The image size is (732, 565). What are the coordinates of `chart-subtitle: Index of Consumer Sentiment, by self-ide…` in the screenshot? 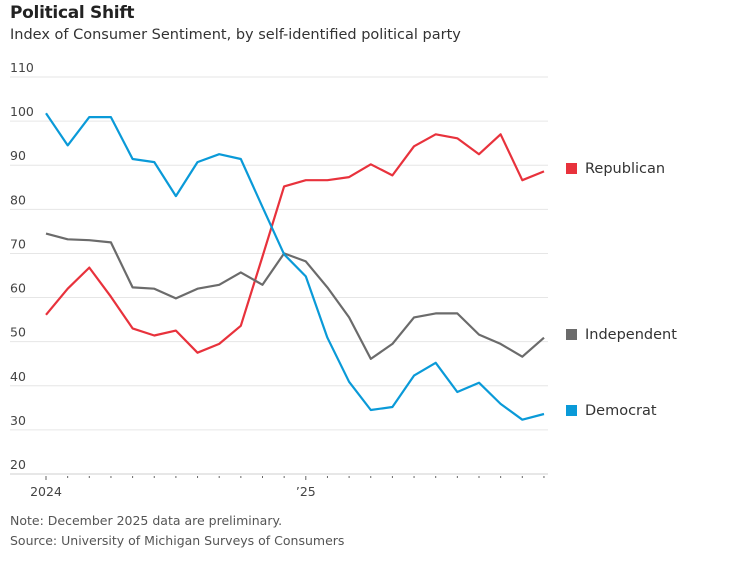 It's located at (235, 35).